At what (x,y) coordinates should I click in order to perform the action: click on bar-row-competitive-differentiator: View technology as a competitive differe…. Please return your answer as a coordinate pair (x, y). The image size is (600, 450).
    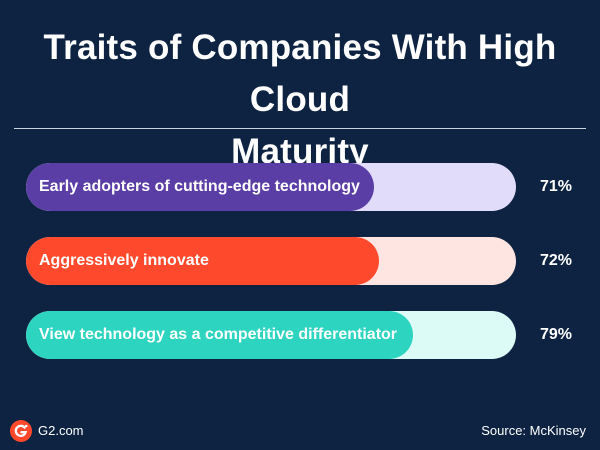
    Looking at the image, I should click on (306, 335).